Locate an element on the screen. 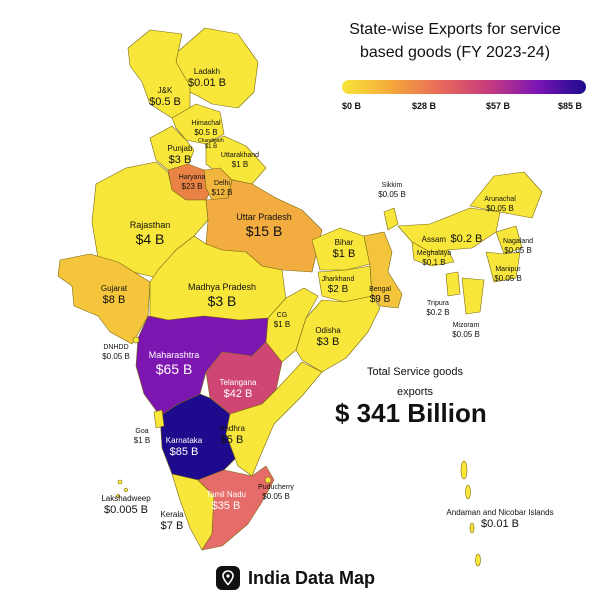 Image resolution: width=600 pixels, height=600 pixels. label-himachal: Himachal $0.5 B is located at coordinates (206, 129).